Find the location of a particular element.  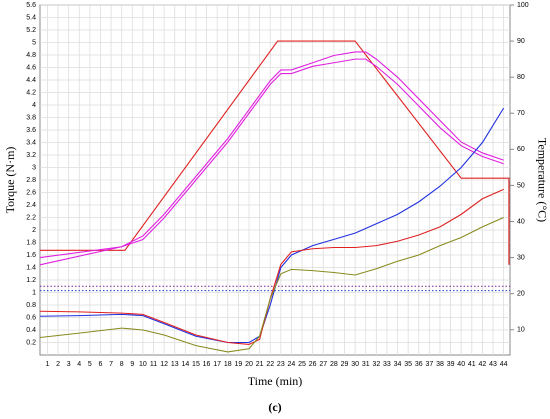

y-tick-label: 3.4 is located at coordinates (31, 142).